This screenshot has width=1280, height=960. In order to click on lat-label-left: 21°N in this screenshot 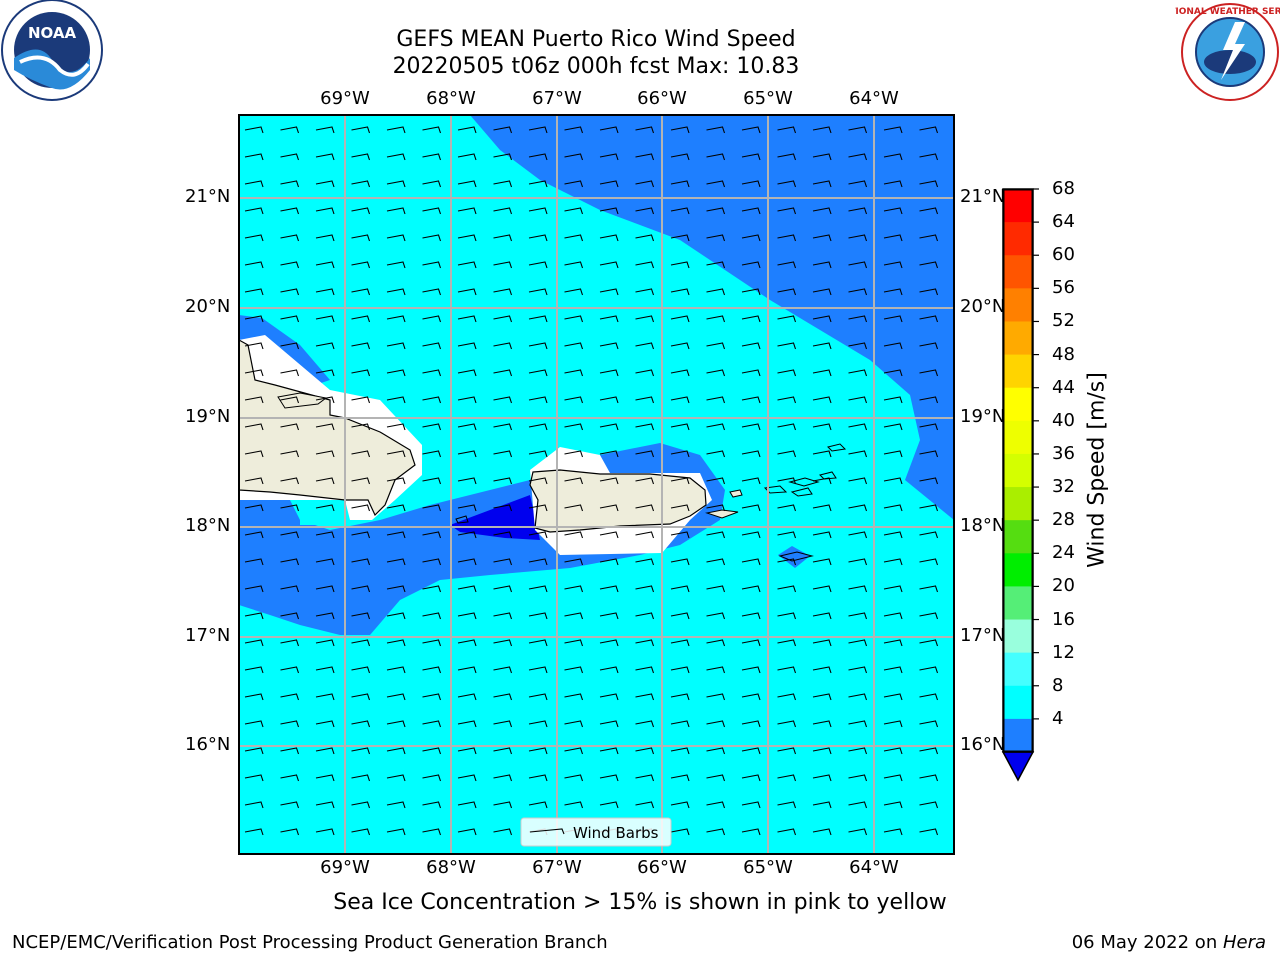, I will do `click(208, 196)`.